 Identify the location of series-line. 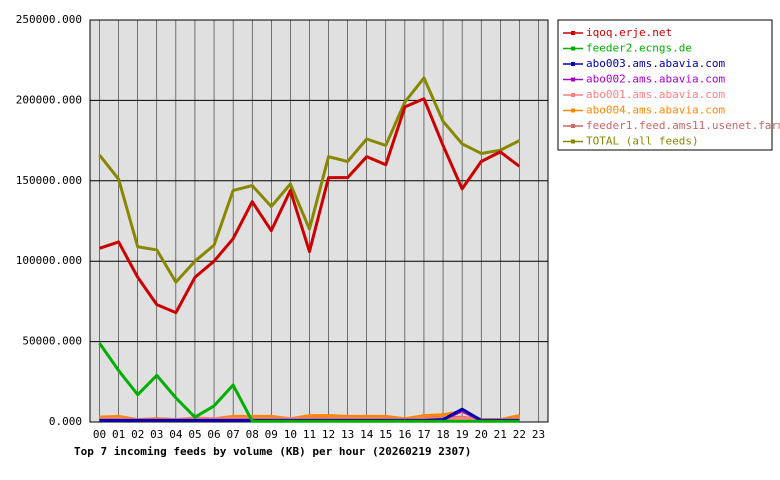
(309, 382).